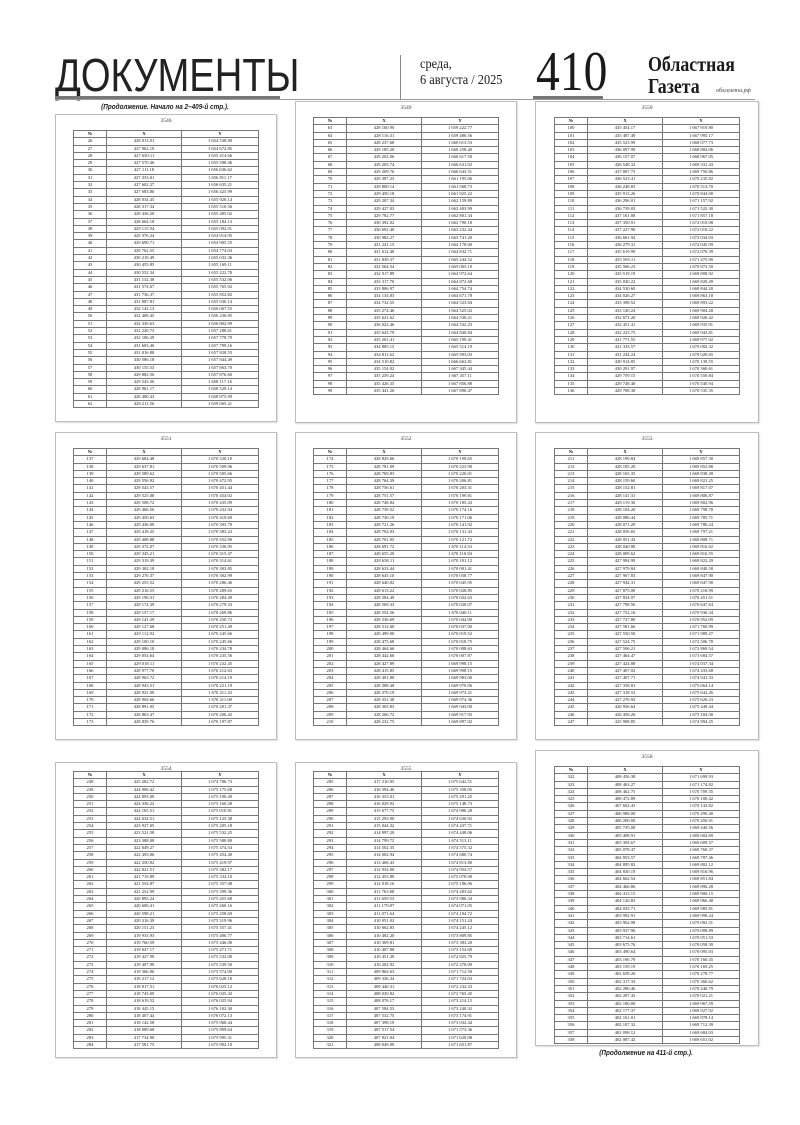 The height and width of the screenshot is (1125, 800). Describe the element at coordinates (90, 707) in the screenshot. I see `point-number: 171` at that location.